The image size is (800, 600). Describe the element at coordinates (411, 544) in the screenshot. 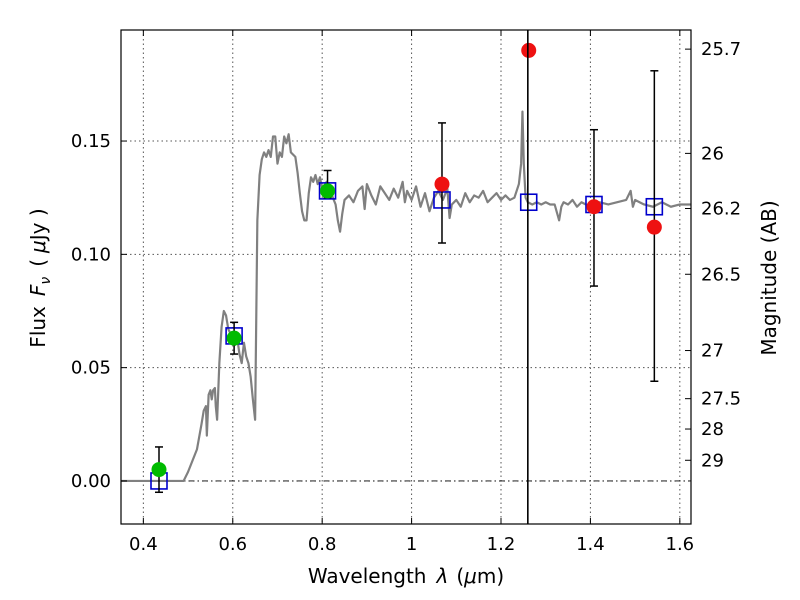

I see `x-tick-label: 1` at that location.